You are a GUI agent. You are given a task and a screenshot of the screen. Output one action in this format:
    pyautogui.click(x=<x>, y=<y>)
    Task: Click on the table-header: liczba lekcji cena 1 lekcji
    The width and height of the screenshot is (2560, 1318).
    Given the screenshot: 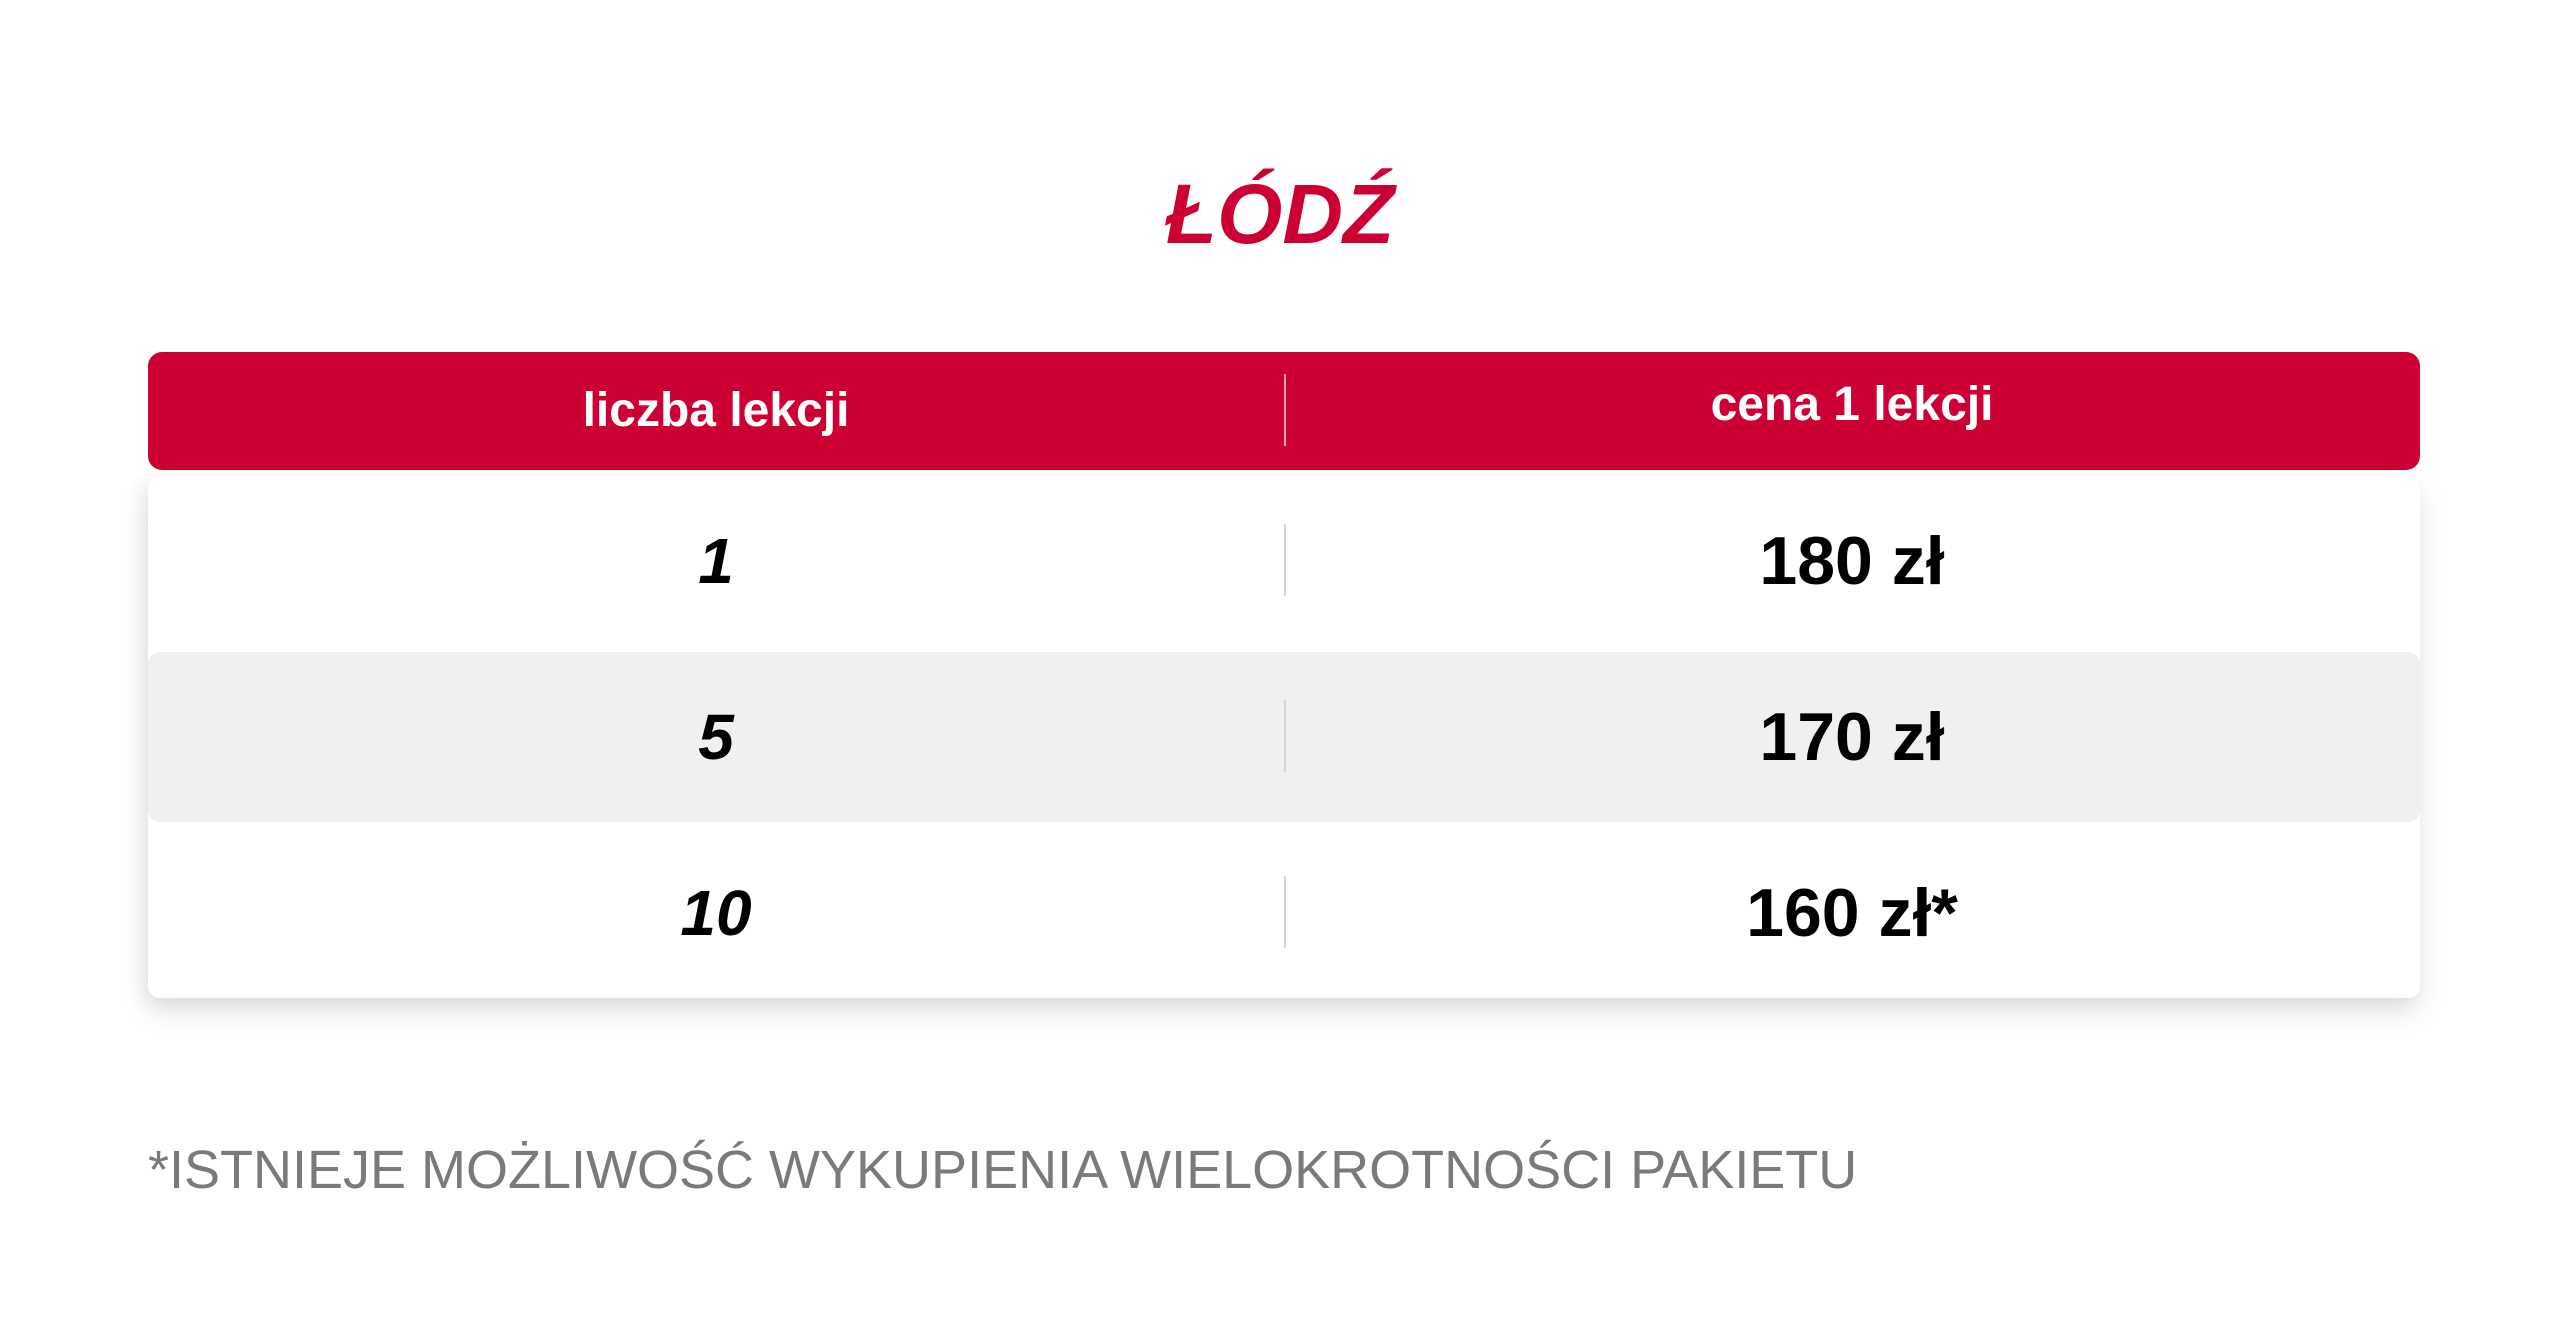 What is the action you would take?
    pyautogui.click(x=1284, y=411)
    